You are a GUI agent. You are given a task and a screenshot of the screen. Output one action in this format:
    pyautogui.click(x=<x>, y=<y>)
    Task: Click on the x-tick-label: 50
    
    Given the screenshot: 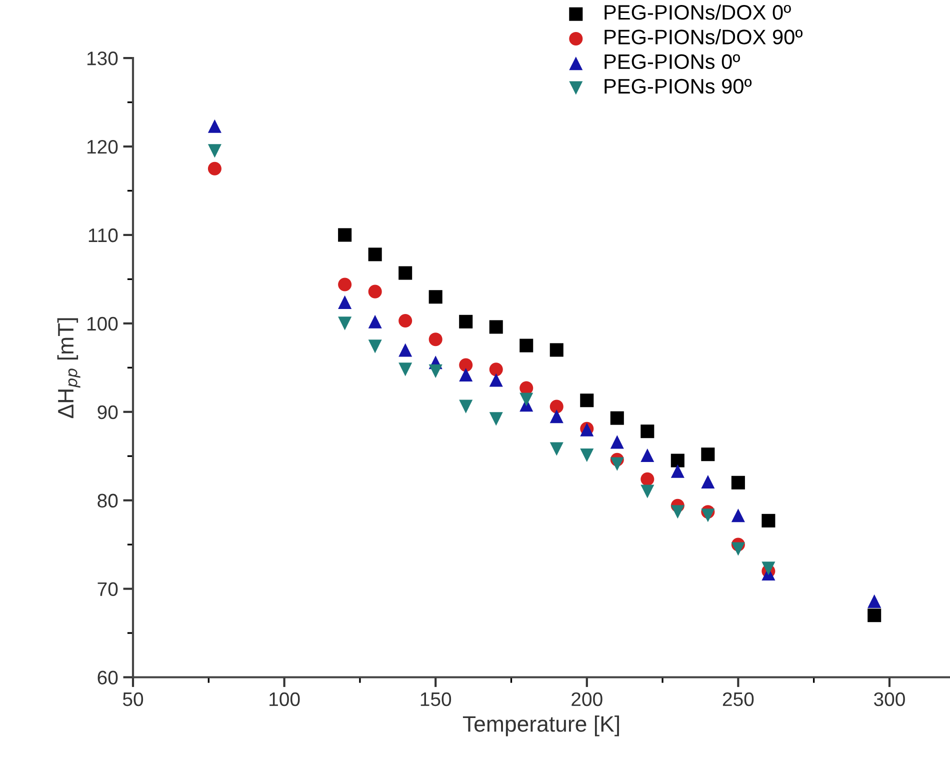 What is the action you would take?
    pyautogui.click(x=133, y=699)
    